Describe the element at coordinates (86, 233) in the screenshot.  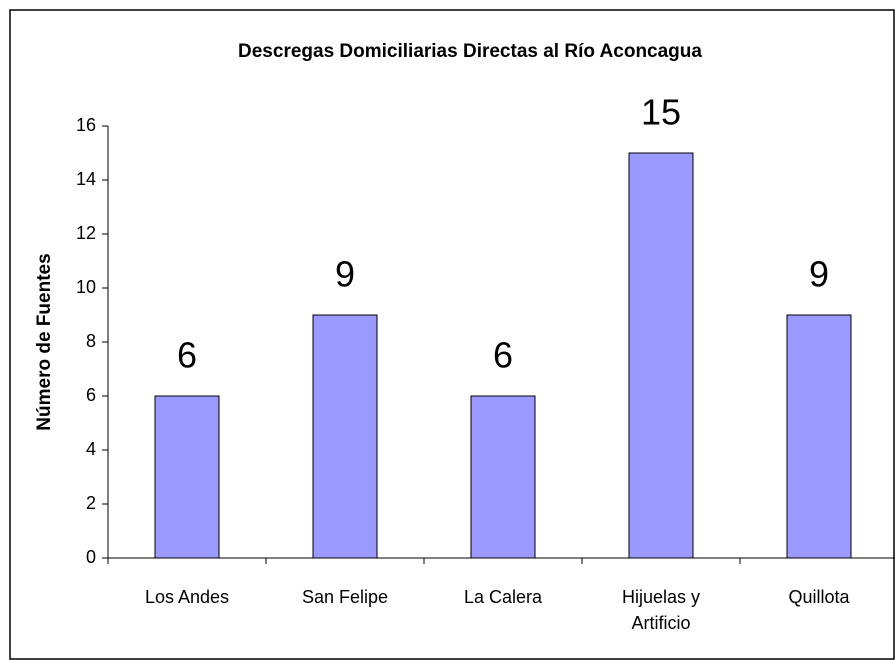
I see `y-tick-label: 12` at that location.